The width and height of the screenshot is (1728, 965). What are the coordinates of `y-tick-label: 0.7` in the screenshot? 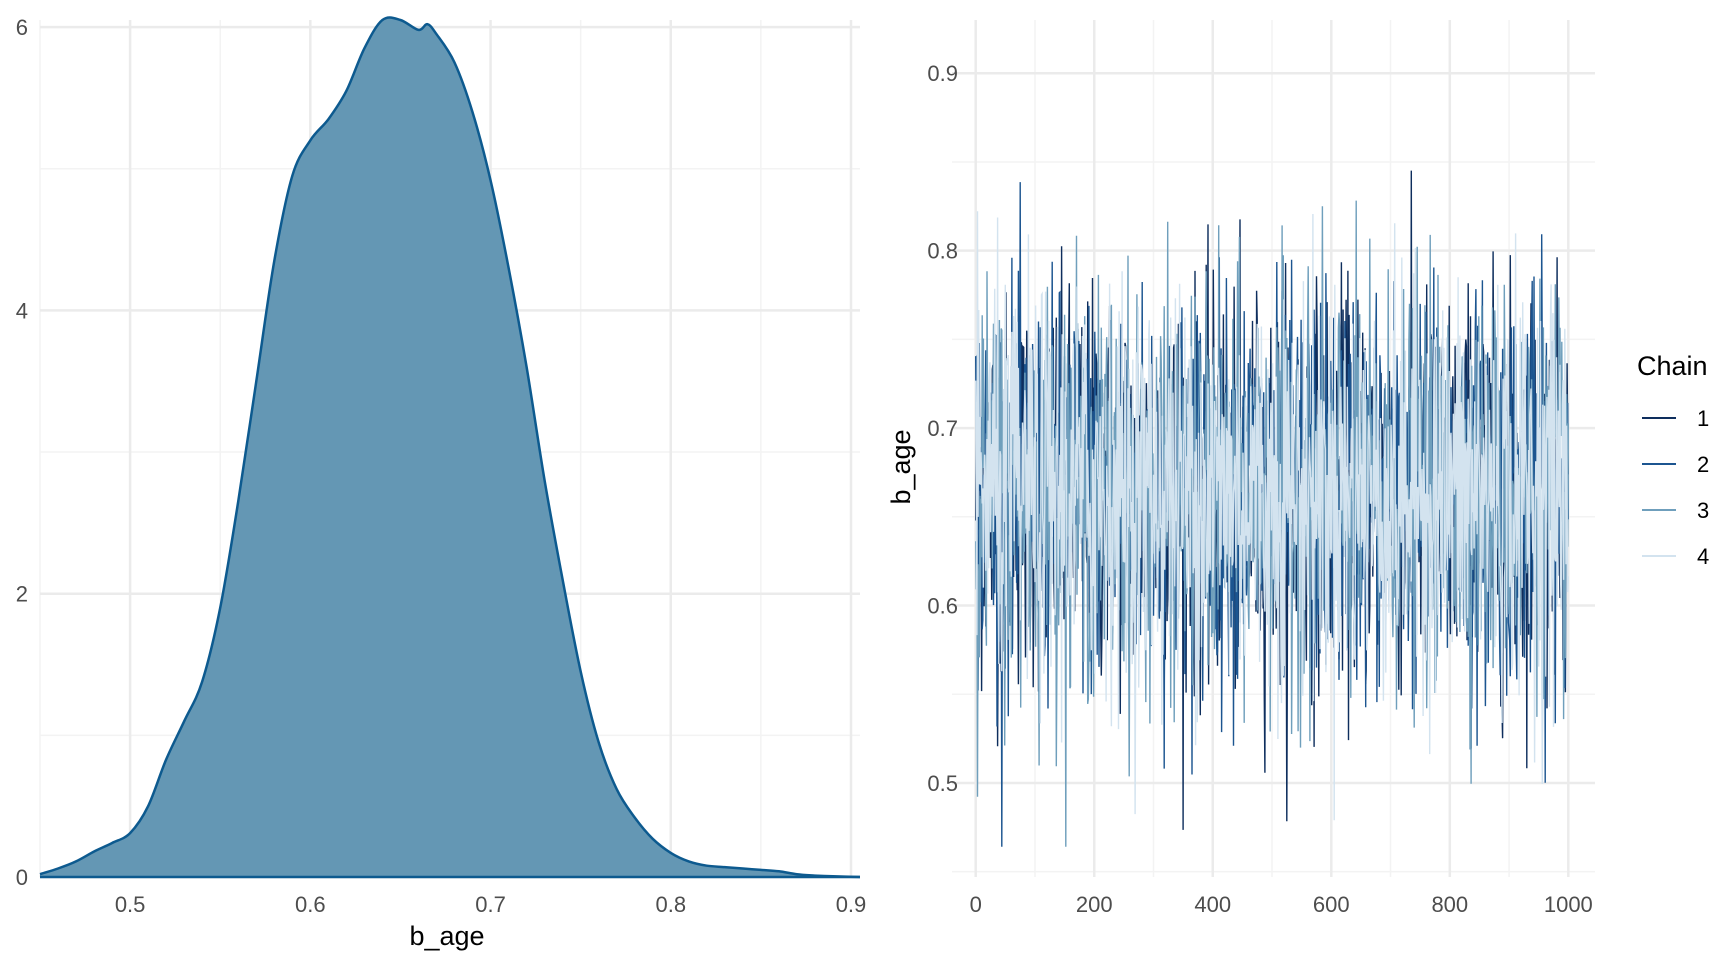 It's located at (942, 428).